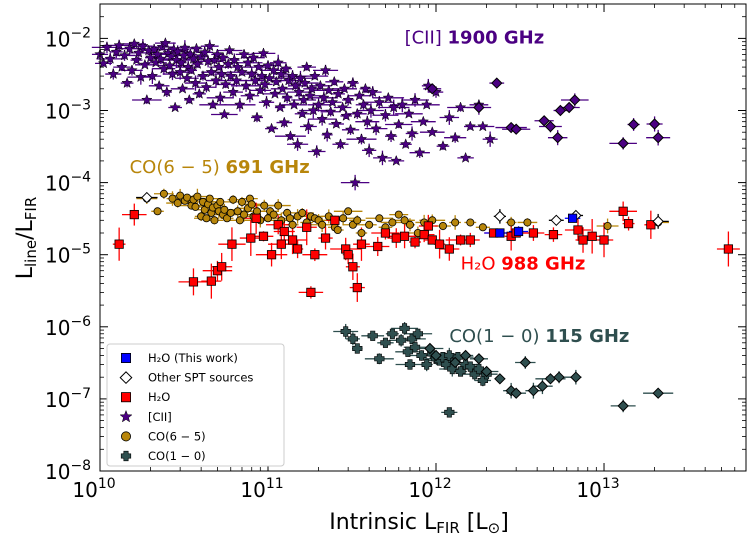  Describe the element at coordinates (126, 397) in the screenshot. I see `legend-marker-h-o` at that location.